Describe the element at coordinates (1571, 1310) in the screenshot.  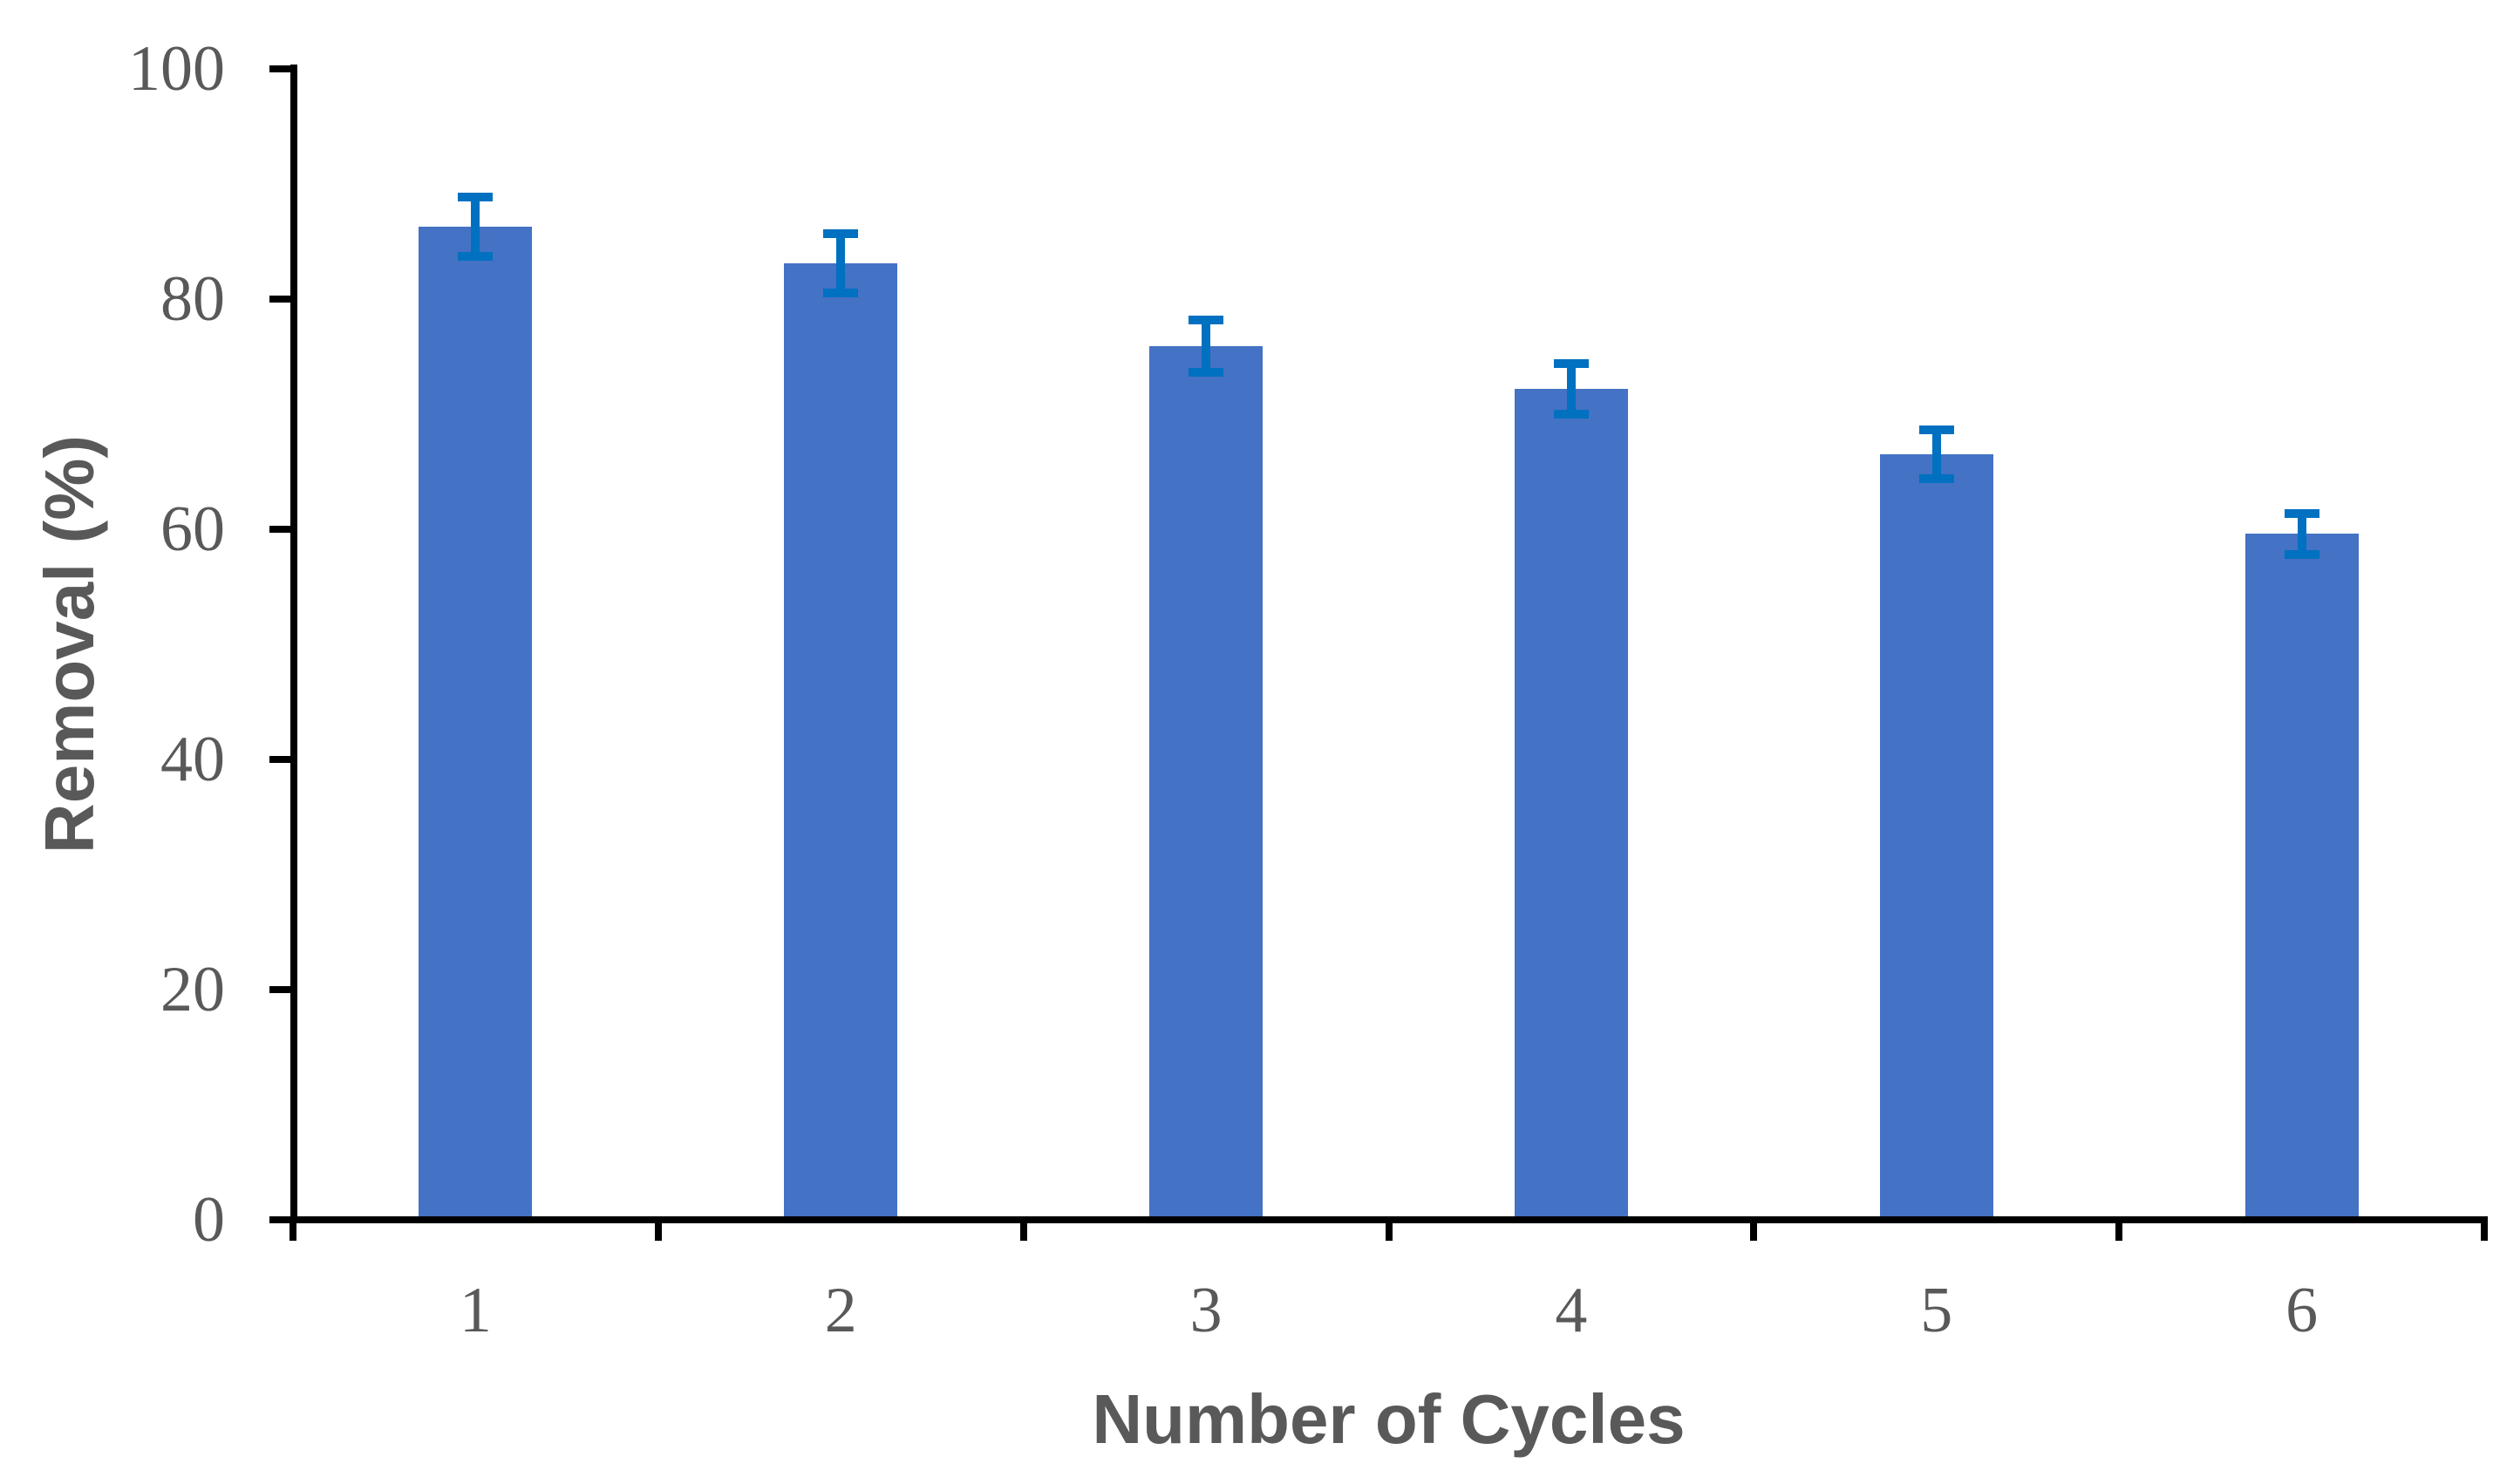
I see `x-tick-label: 4` at that location.